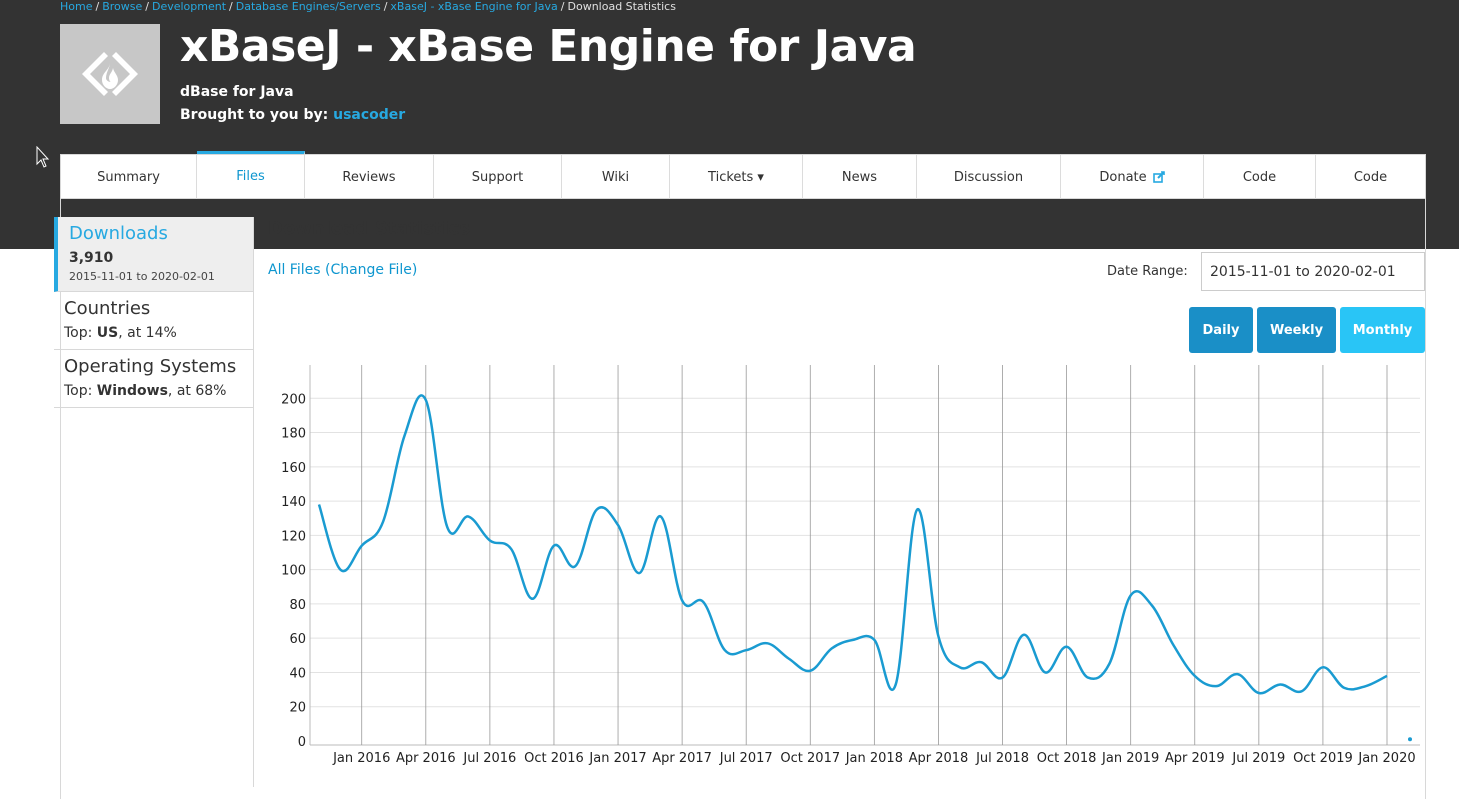  I want to click on downloads-range: 2015-11-01 to 2020-02-01, so click(142, 276).